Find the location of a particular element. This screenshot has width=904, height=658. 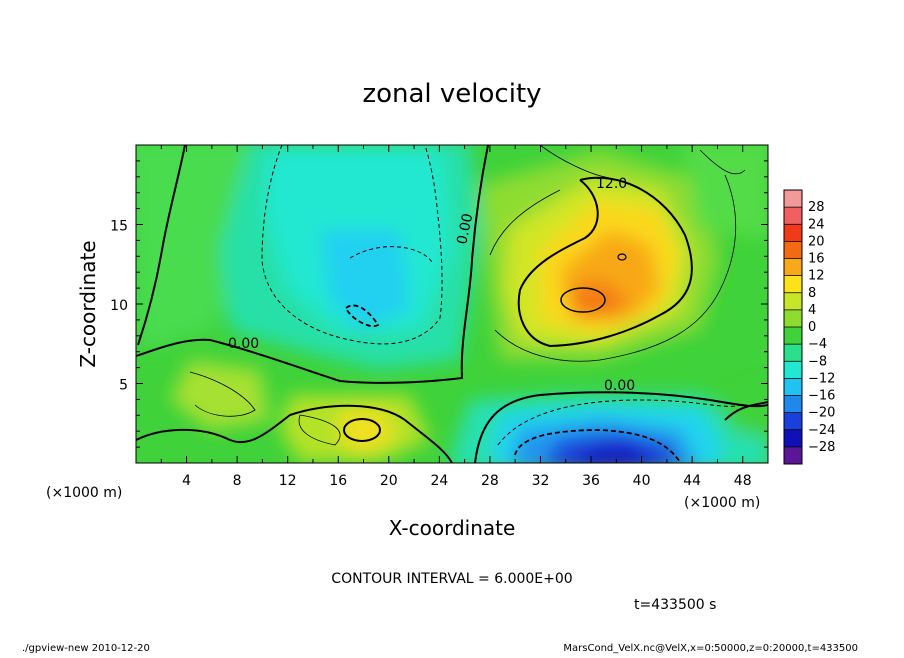

x-tick-label: 20 is located at coordinates (389, 481).